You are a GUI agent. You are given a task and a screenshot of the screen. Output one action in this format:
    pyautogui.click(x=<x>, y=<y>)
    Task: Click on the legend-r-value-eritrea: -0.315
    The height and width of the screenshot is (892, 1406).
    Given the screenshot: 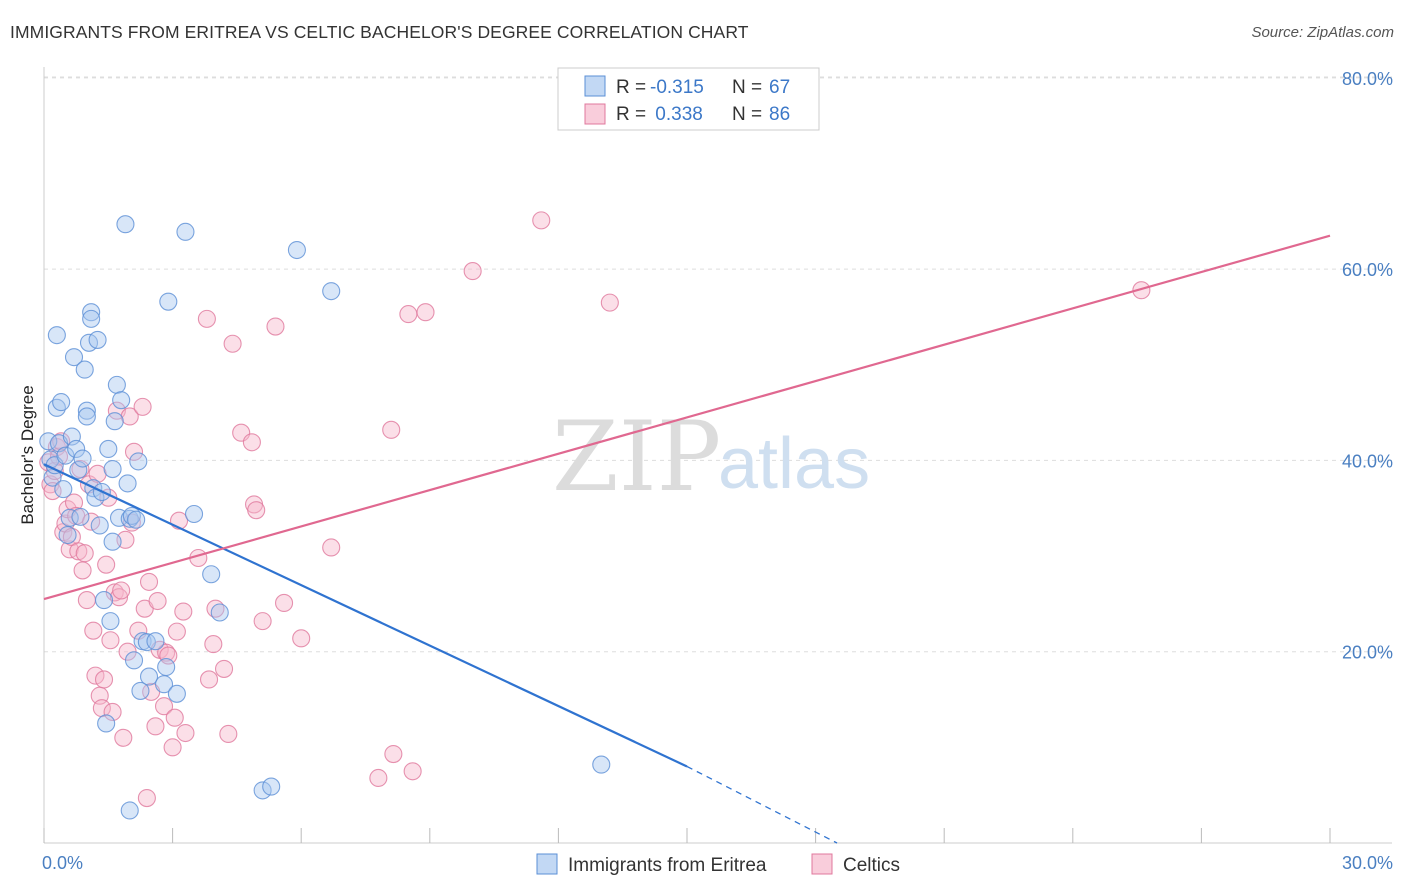 What is the action you would take?
    pyautogui.click(x=677, y=87)
    